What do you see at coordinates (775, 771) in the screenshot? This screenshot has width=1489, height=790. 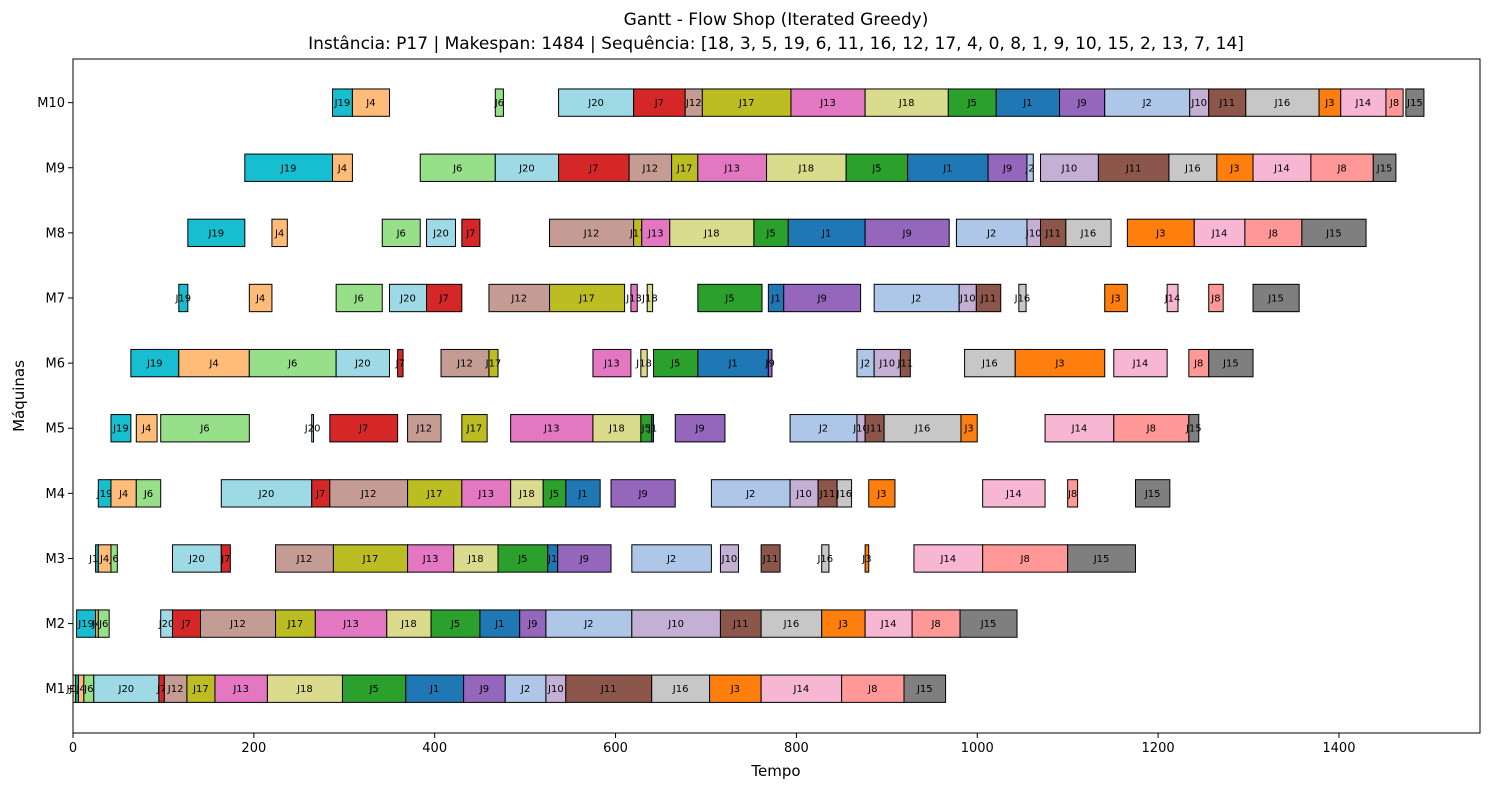 I see `x-axis-label: Tempo` at bounding box center [775, 771].